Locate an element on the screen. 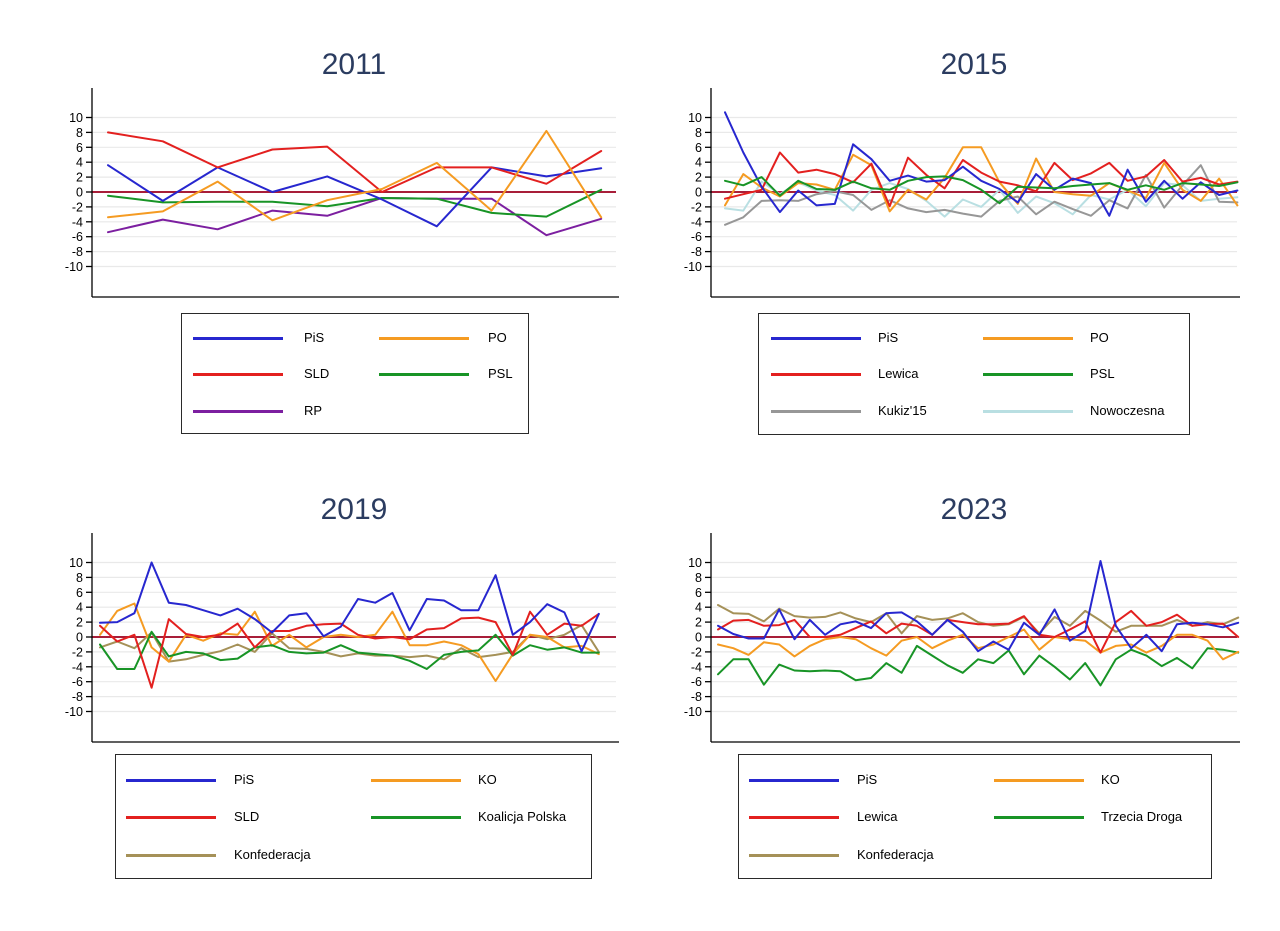 This screenshot has height=931, width=1280. legend-swatch-trzecia-droga is located at coordinates (1039, 817).